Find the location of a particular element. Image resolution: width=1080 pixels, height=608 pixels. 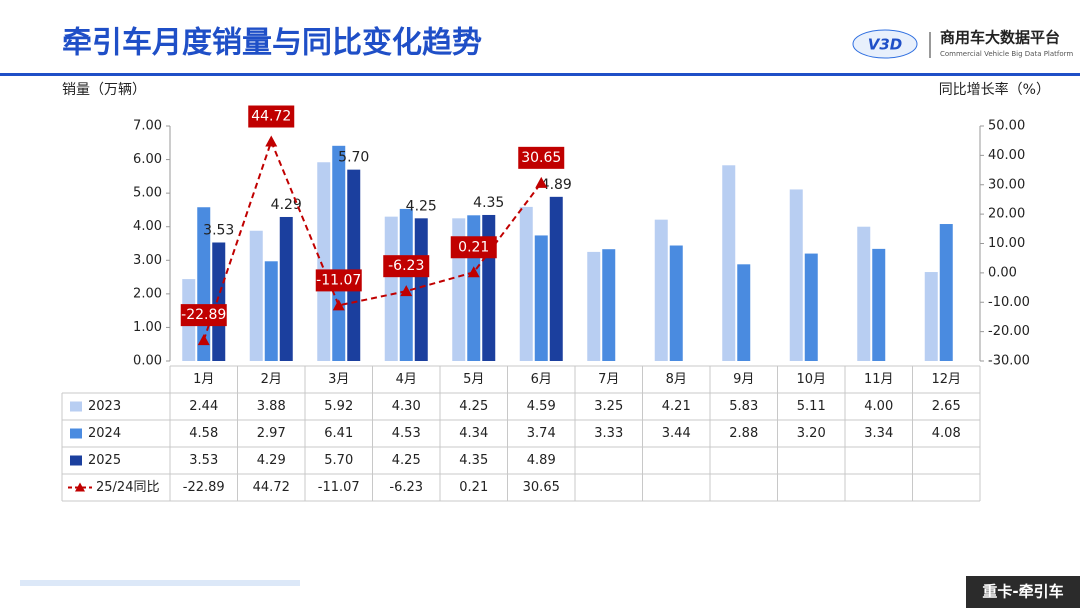

x-tick-label: 6月 is located at coordinates (541, 379).